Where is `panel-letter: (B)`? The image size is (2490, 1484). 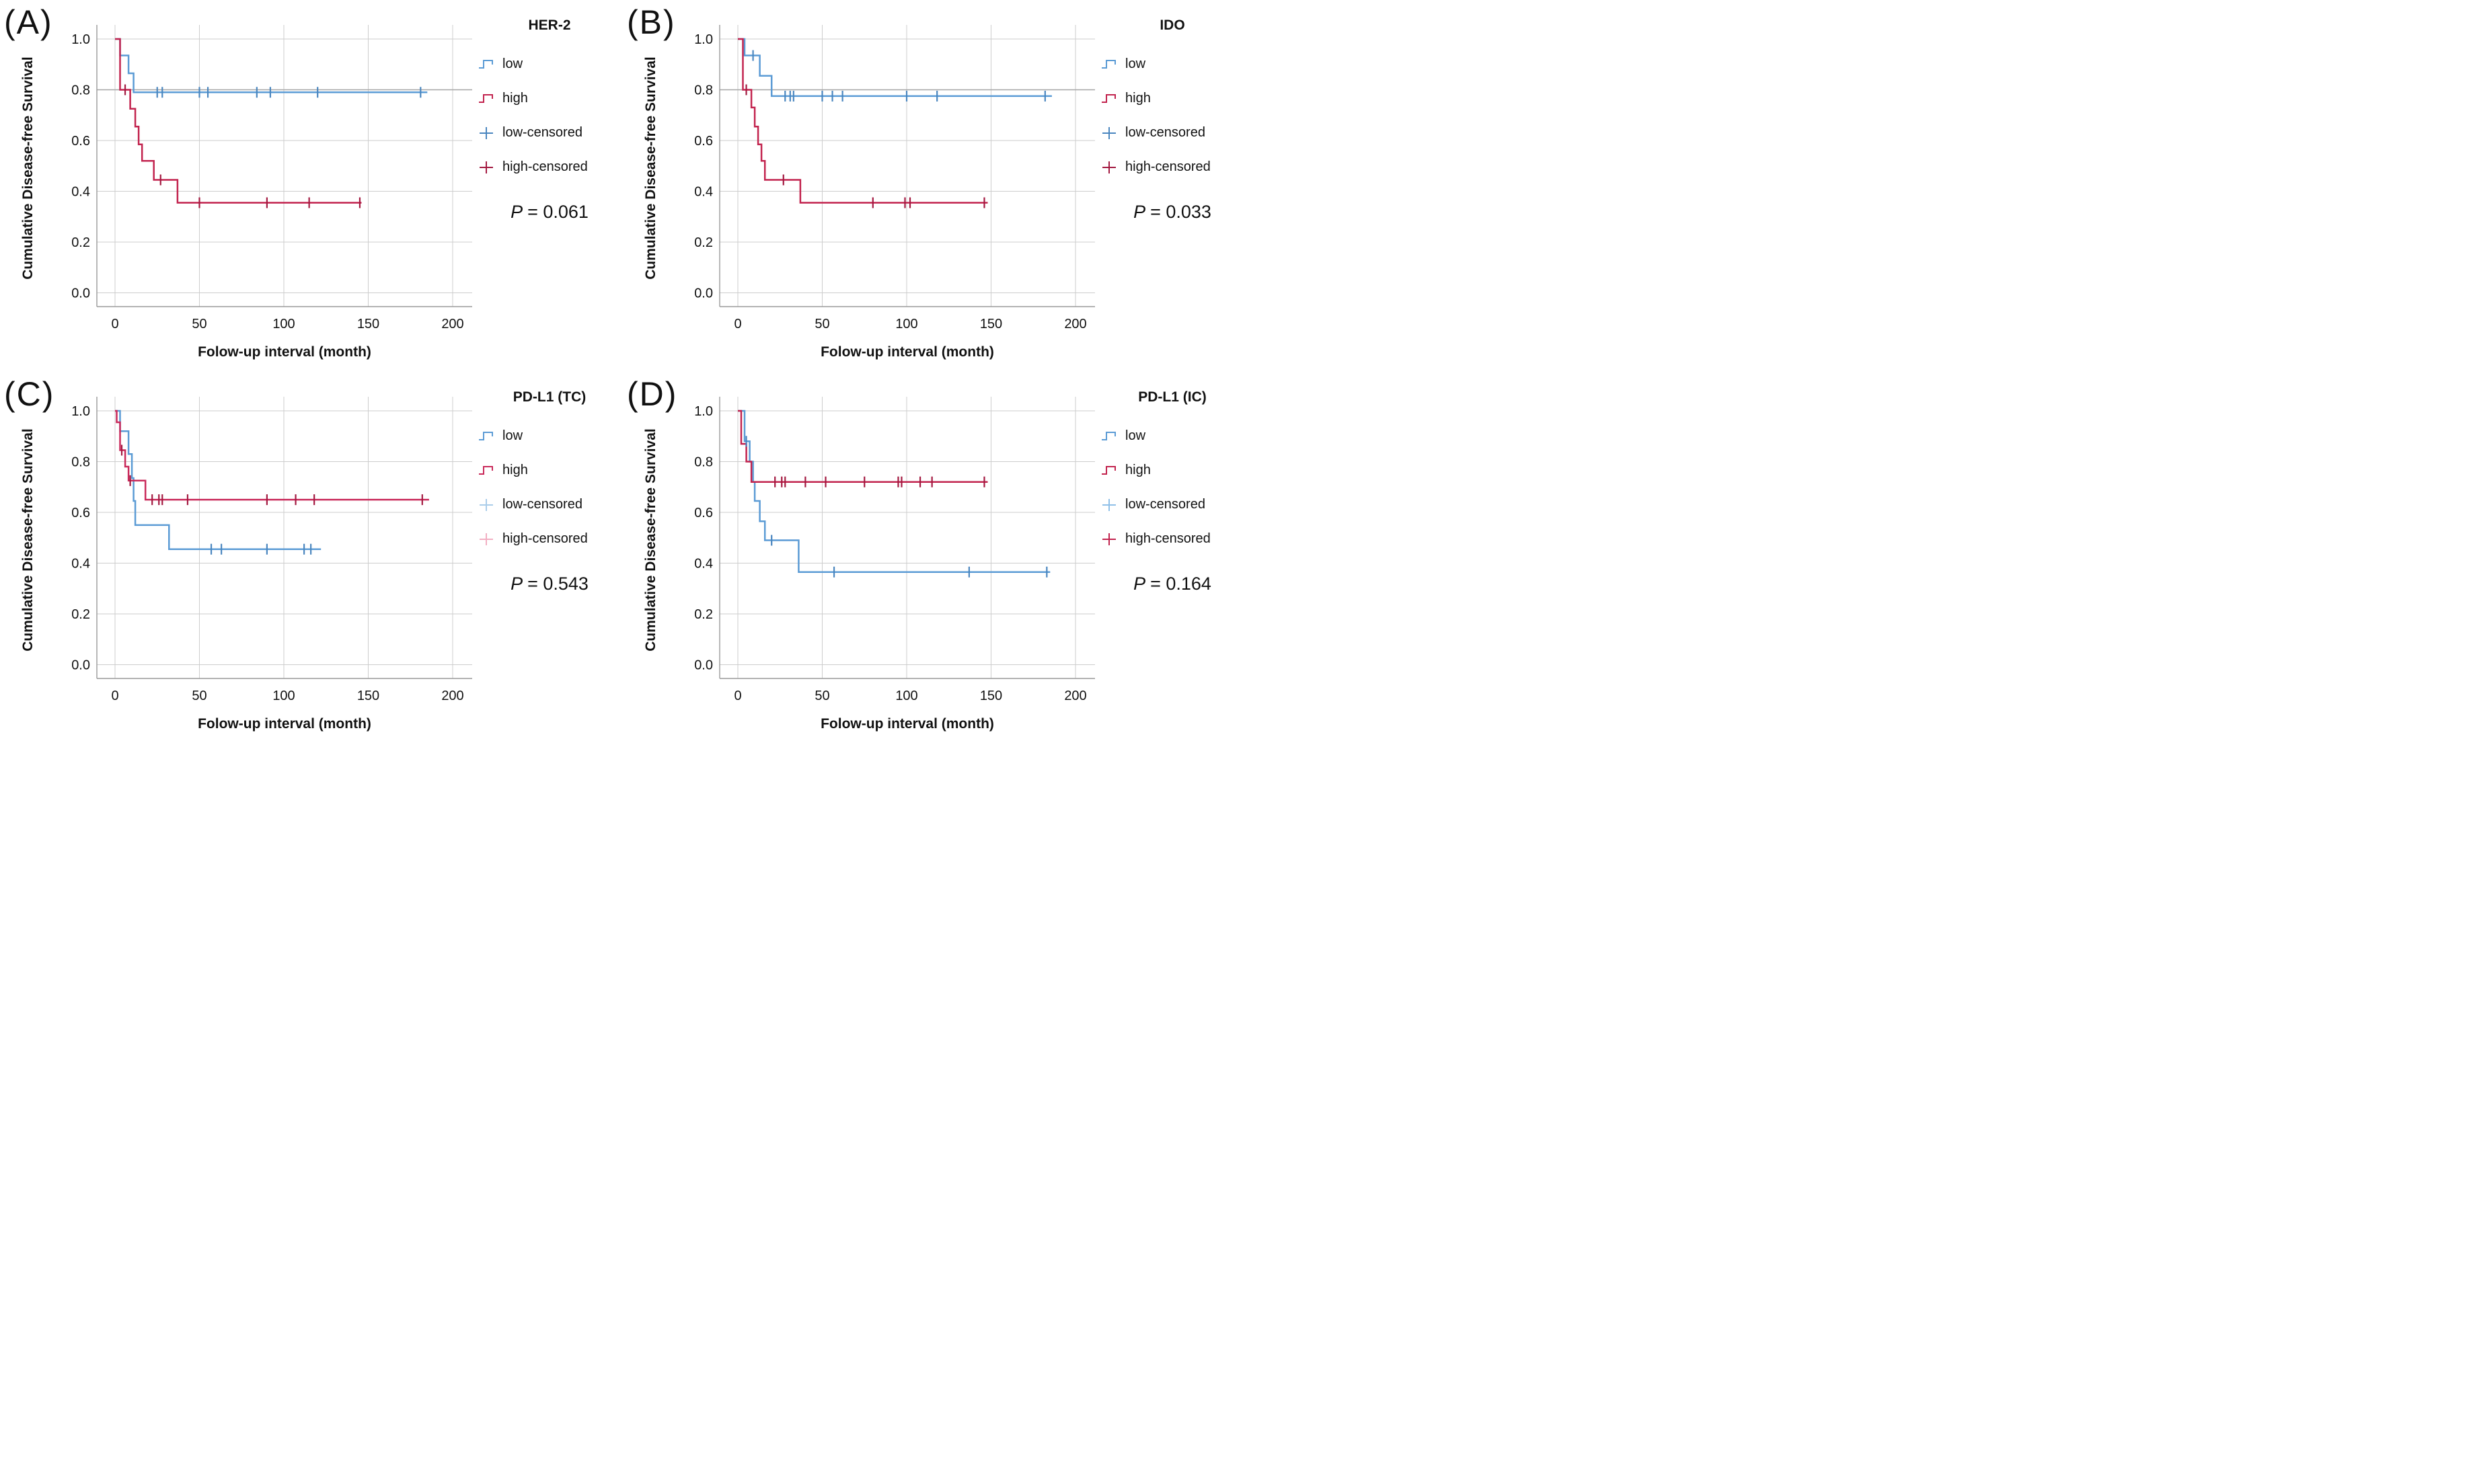 panel-letter: (B) is located at coordinates (651, 22).